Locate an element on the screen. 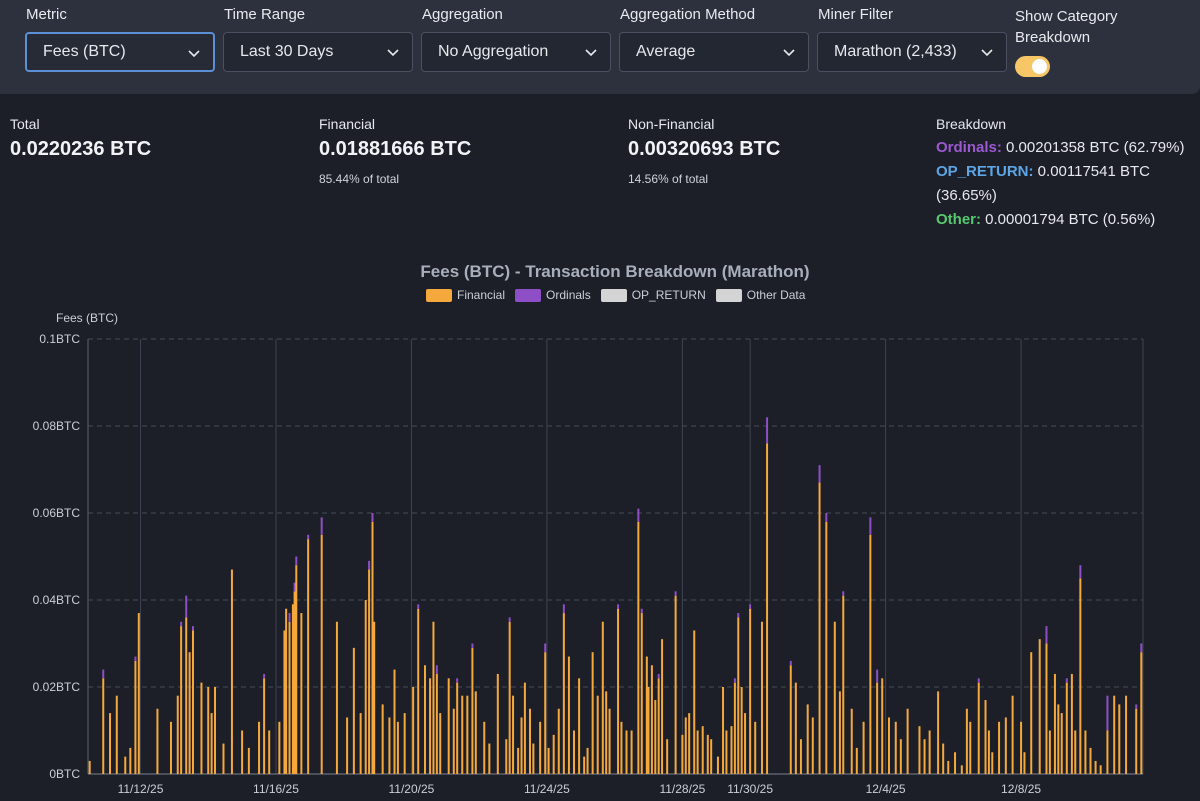  chevron-down-icon is located at coordinates (591, 53).